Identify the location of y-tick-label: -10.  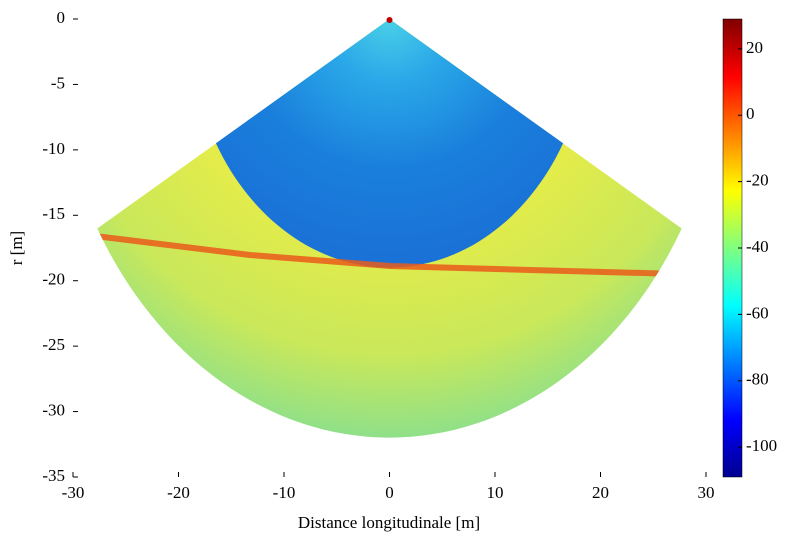
(53, 148).